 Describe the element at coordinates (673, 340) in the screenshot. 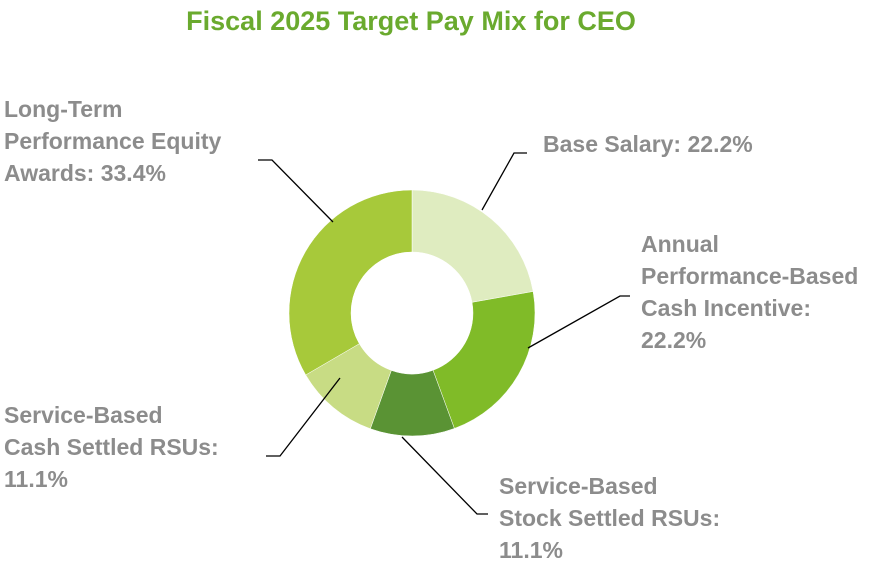

I see `slice-label-line: 22.2%` at that location.